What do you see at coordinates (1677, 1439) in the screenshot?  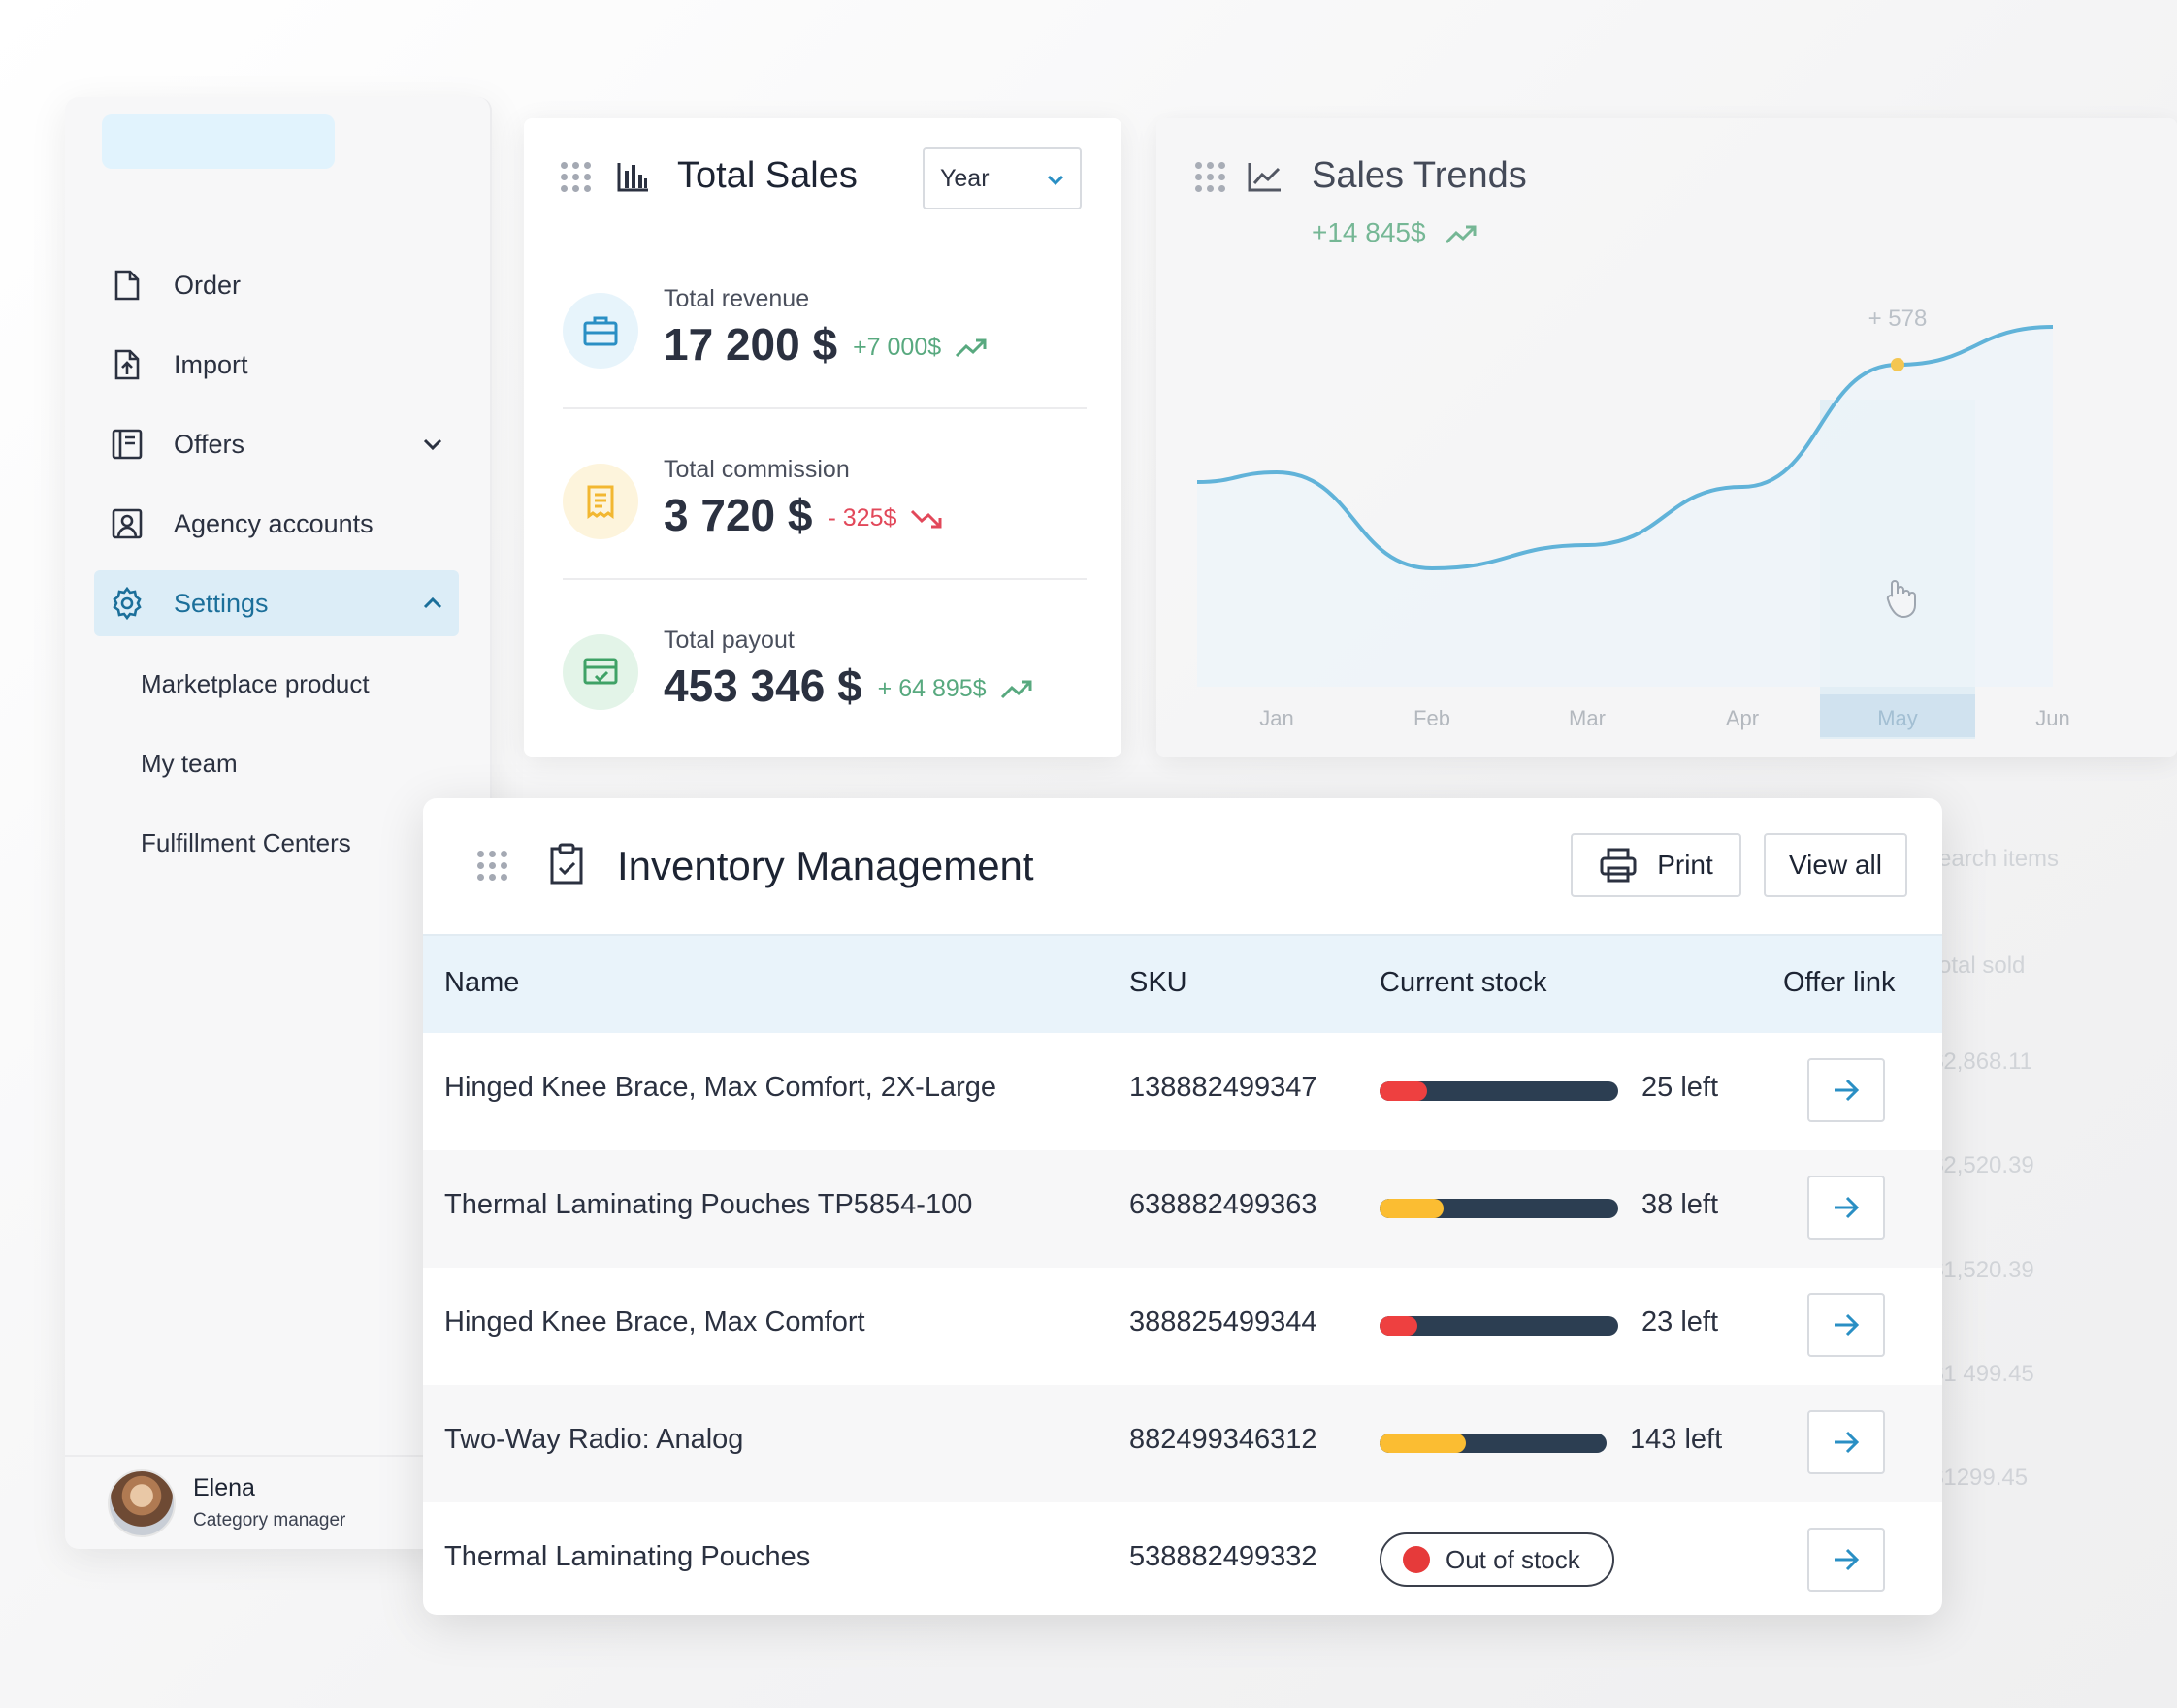 I see `stock-count: 143 left` at bounding box center [1677, 1439].